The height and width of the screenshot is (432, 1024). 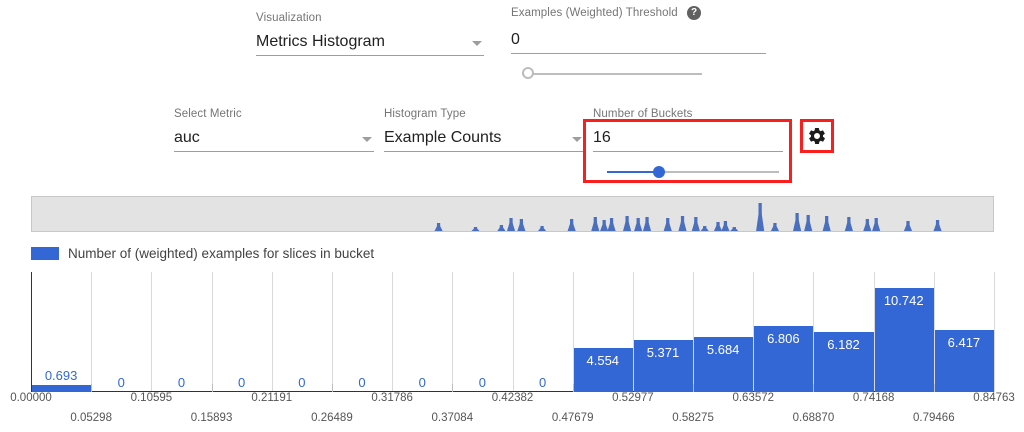 What do you see at coordinates (694, 13) in the screenshot?
I see `help-icon: ?` at bounding box center [694, 13].